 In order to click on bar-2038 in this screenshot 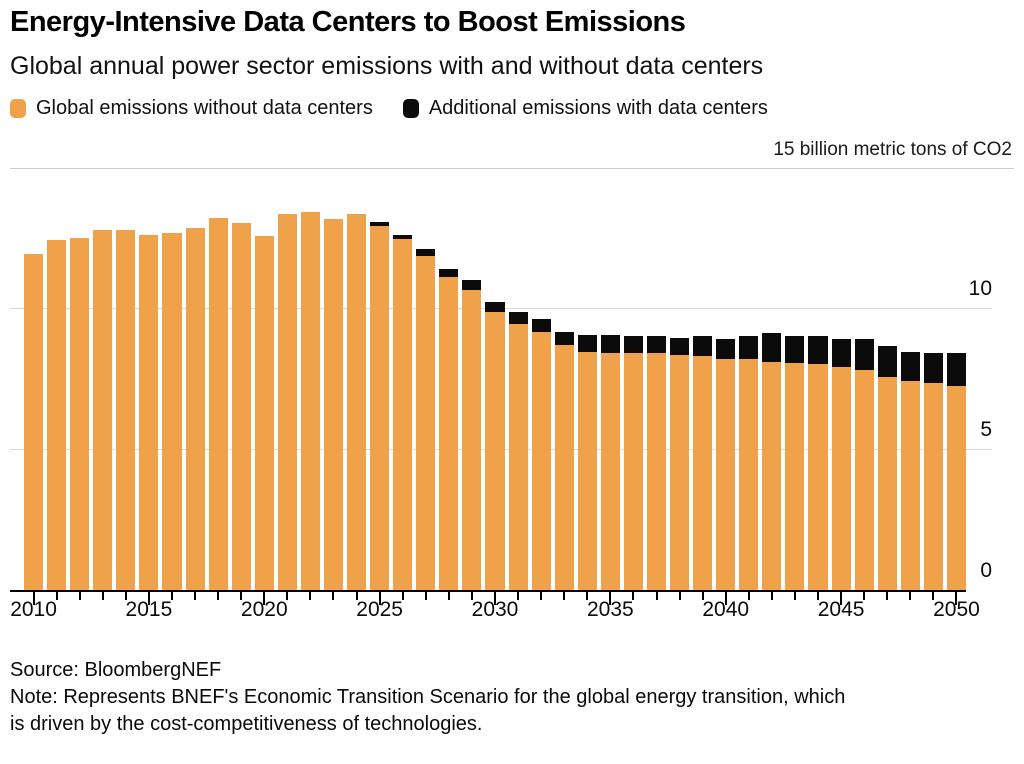, I will do `click(680, 463)`.